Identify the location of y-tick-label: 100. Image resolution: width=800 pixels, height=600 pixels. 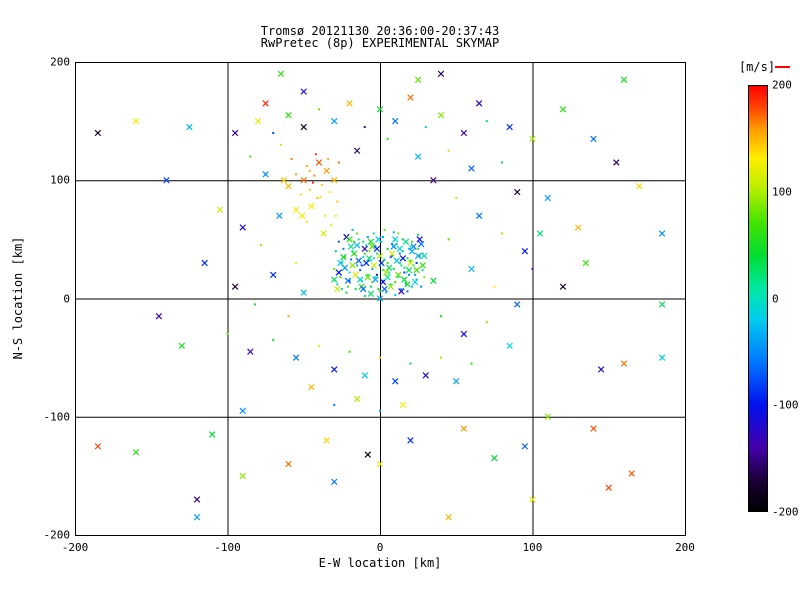
(60, 180).